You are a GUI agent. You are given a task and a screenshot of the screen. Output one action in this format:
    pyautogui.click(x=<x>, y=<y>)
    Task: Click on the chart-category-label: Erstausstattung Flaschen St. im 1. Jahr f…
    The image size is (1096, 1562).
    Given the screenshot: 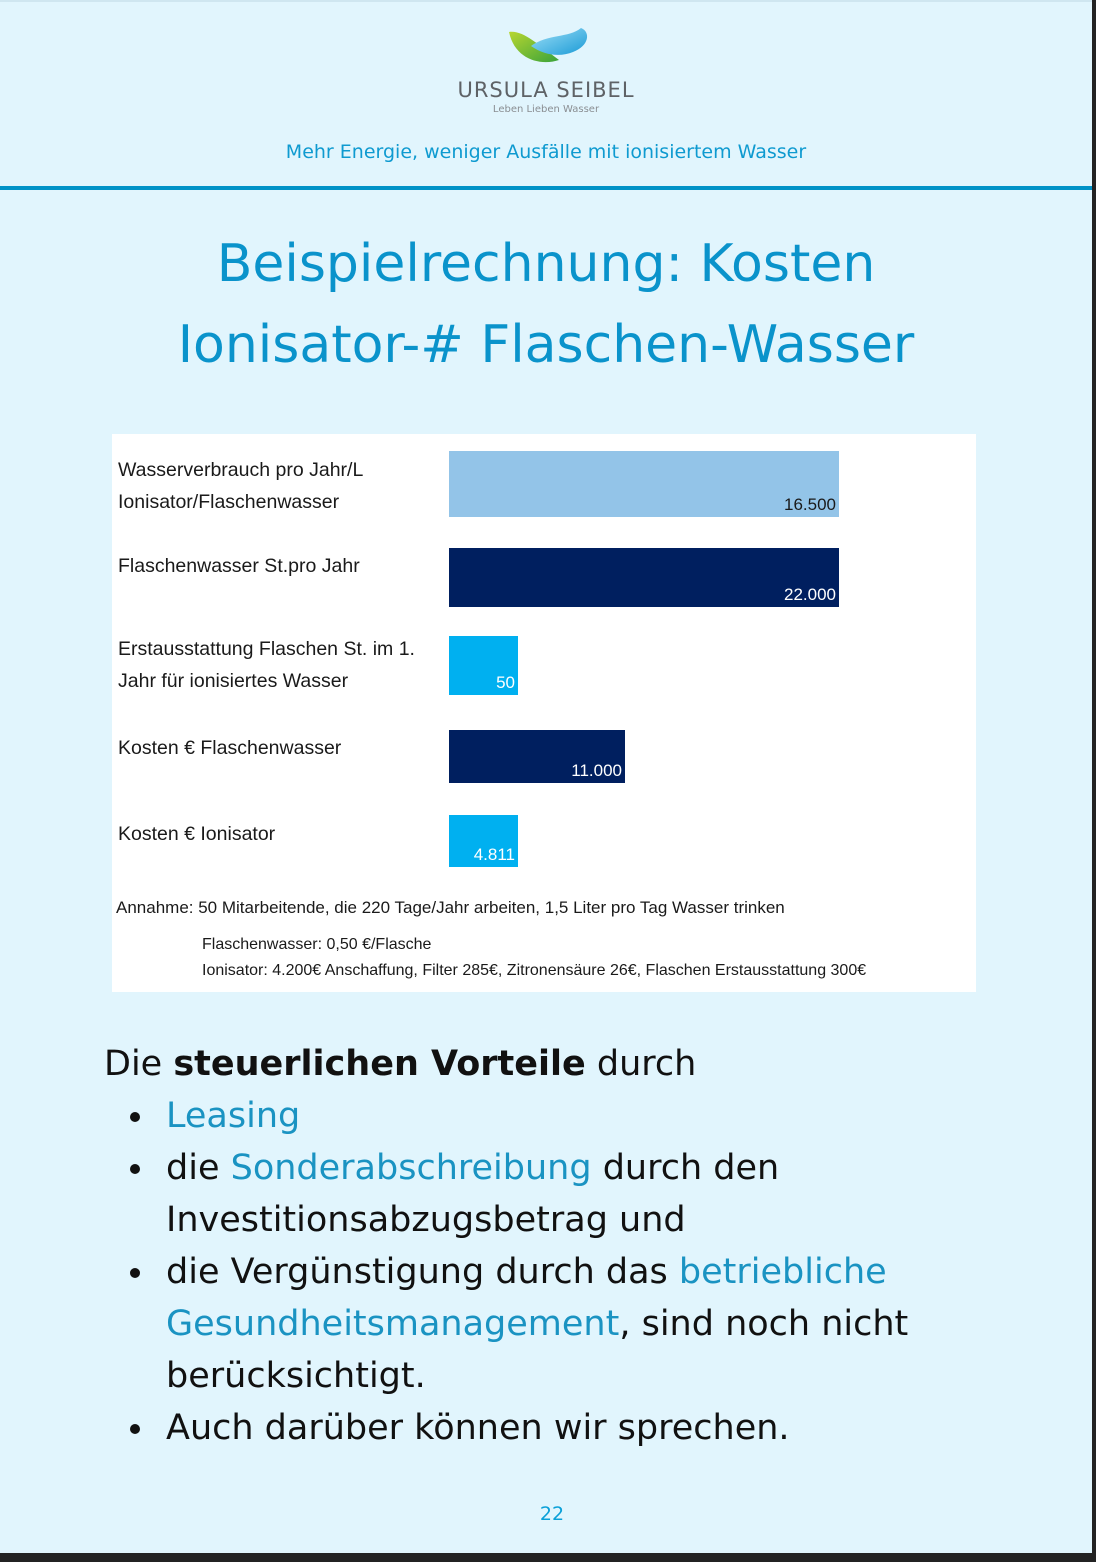 What is the action you would take?
    pyautogui.click(x=283, y=665)
    